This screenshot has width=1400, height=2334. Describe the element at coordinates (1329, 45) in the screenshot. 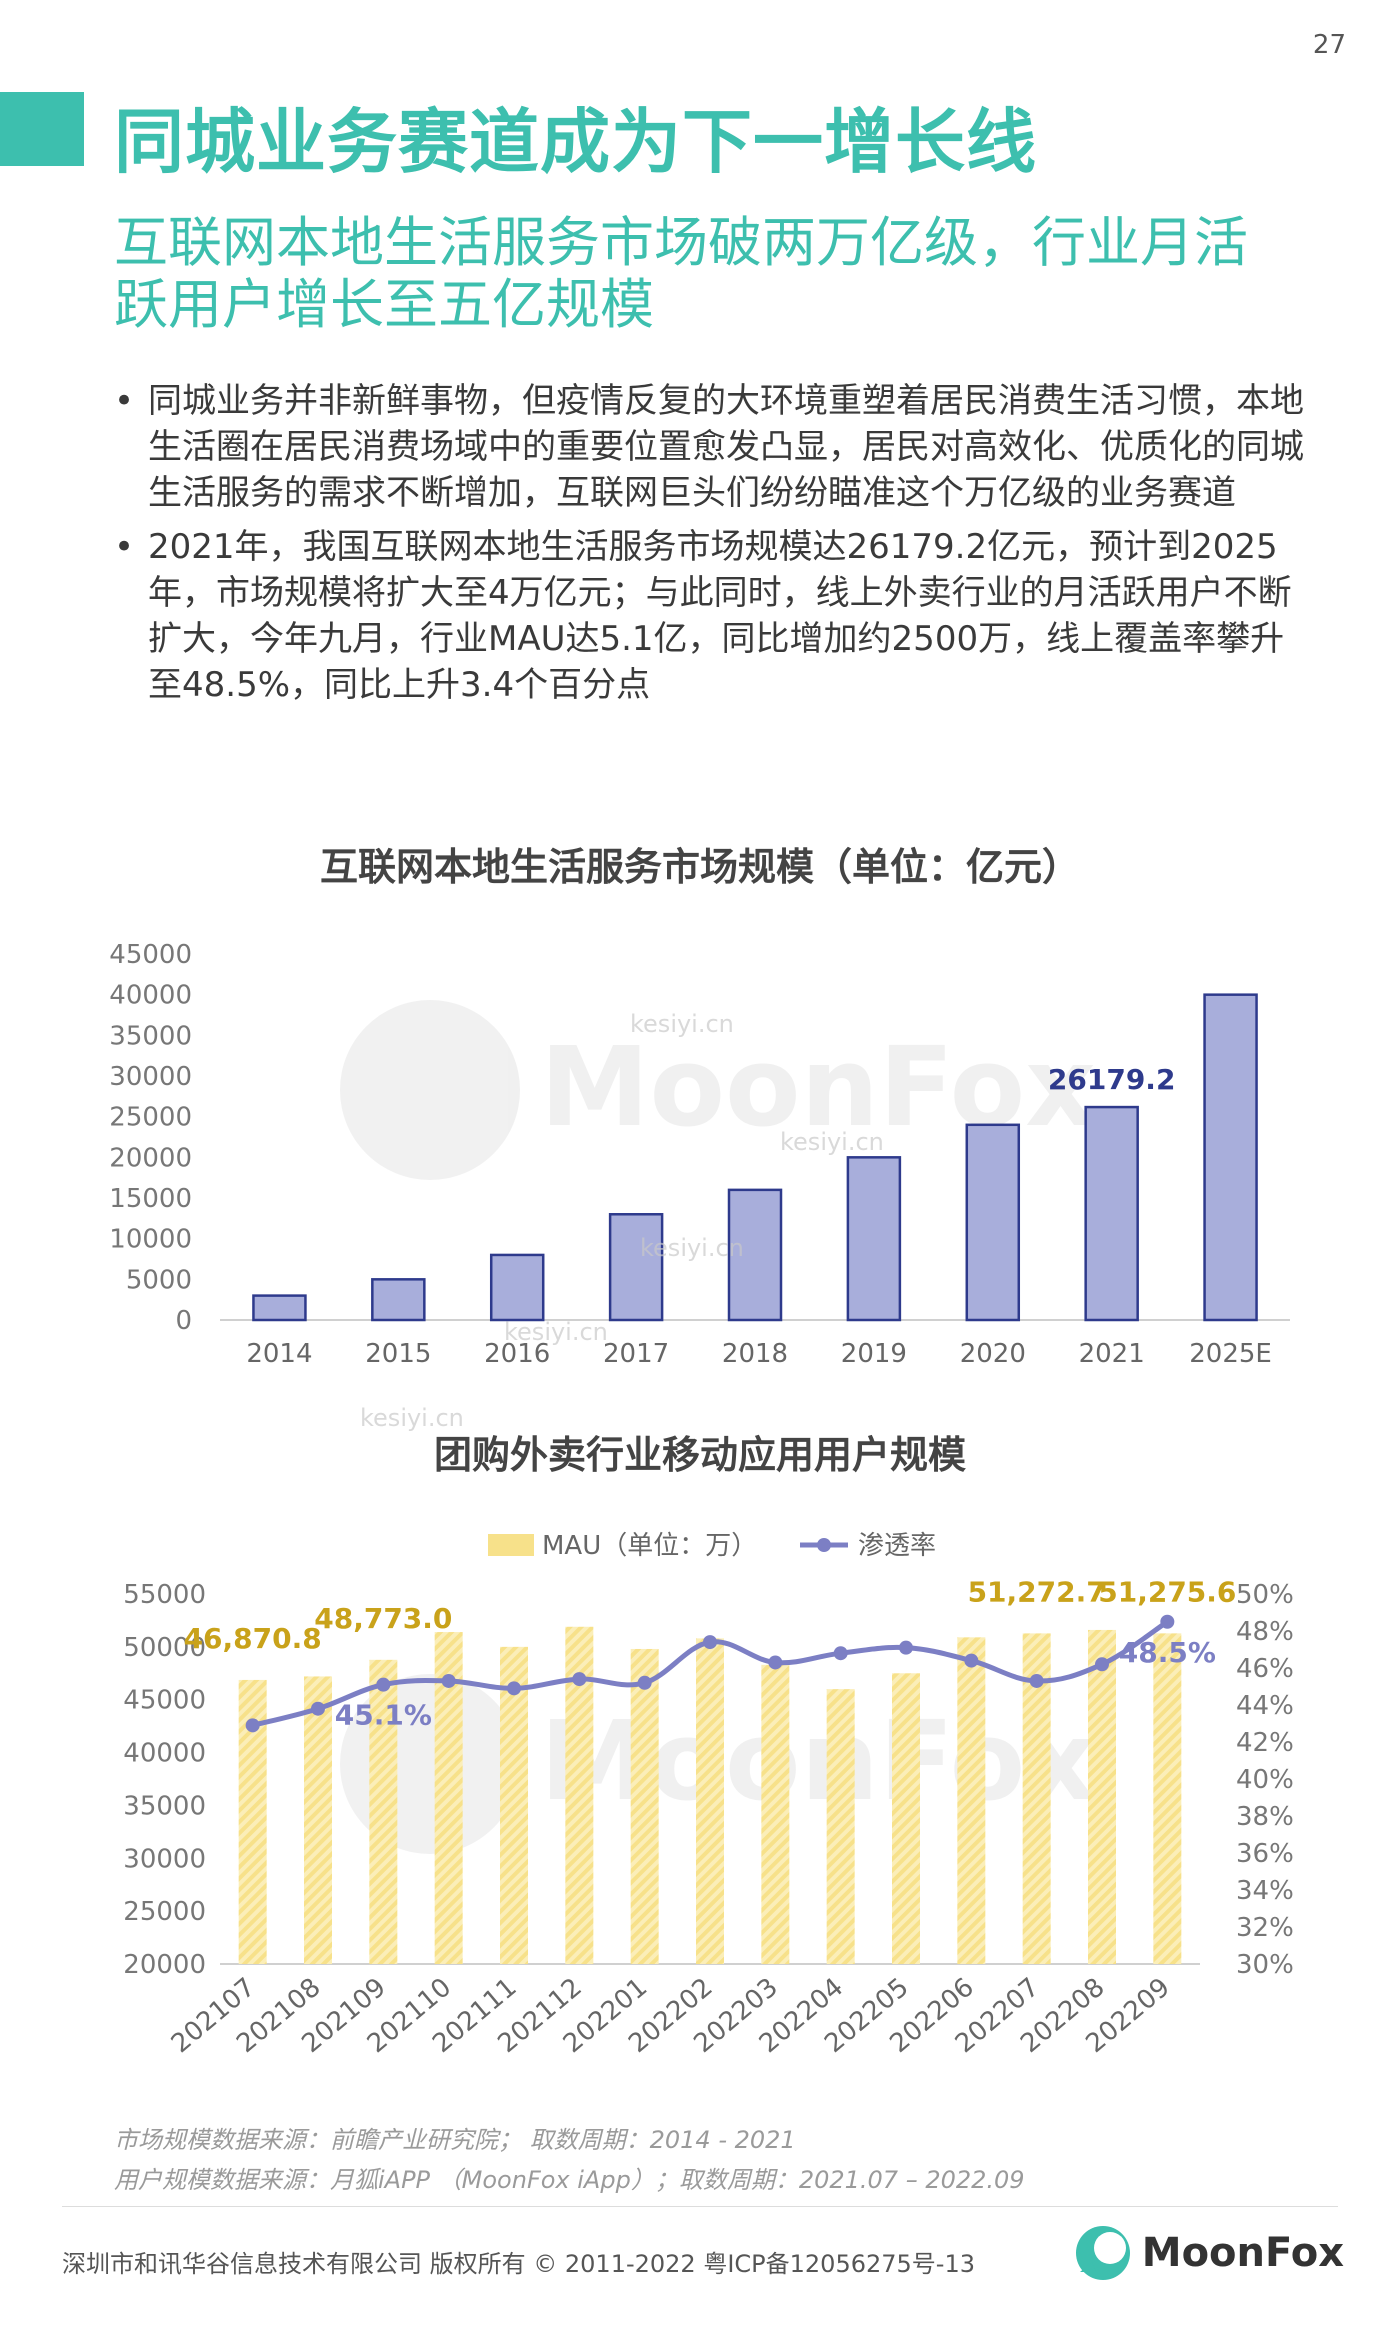

I see `page-number: 27` at that location.